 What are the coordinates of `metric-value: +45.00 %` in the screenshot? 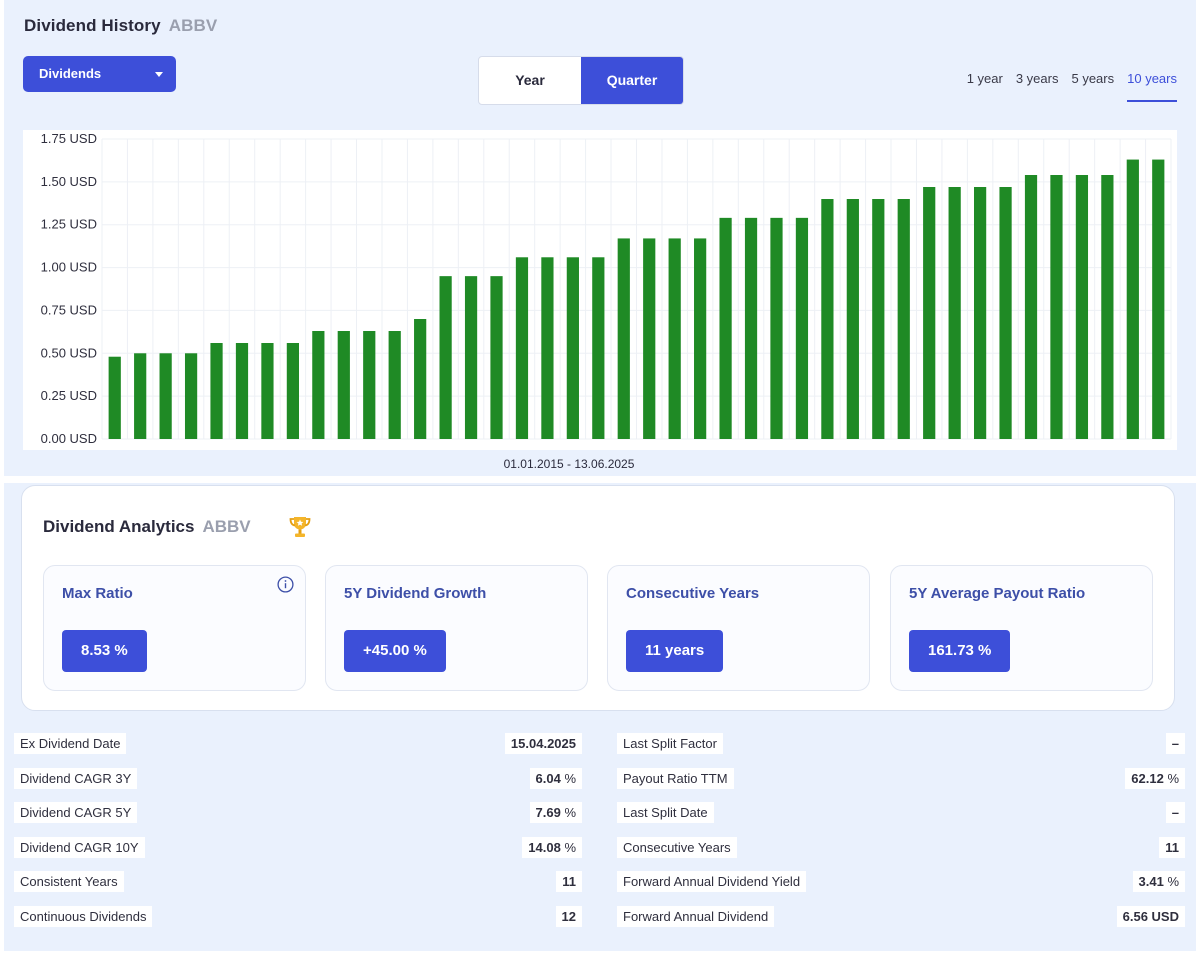 It's located at (395, 651).